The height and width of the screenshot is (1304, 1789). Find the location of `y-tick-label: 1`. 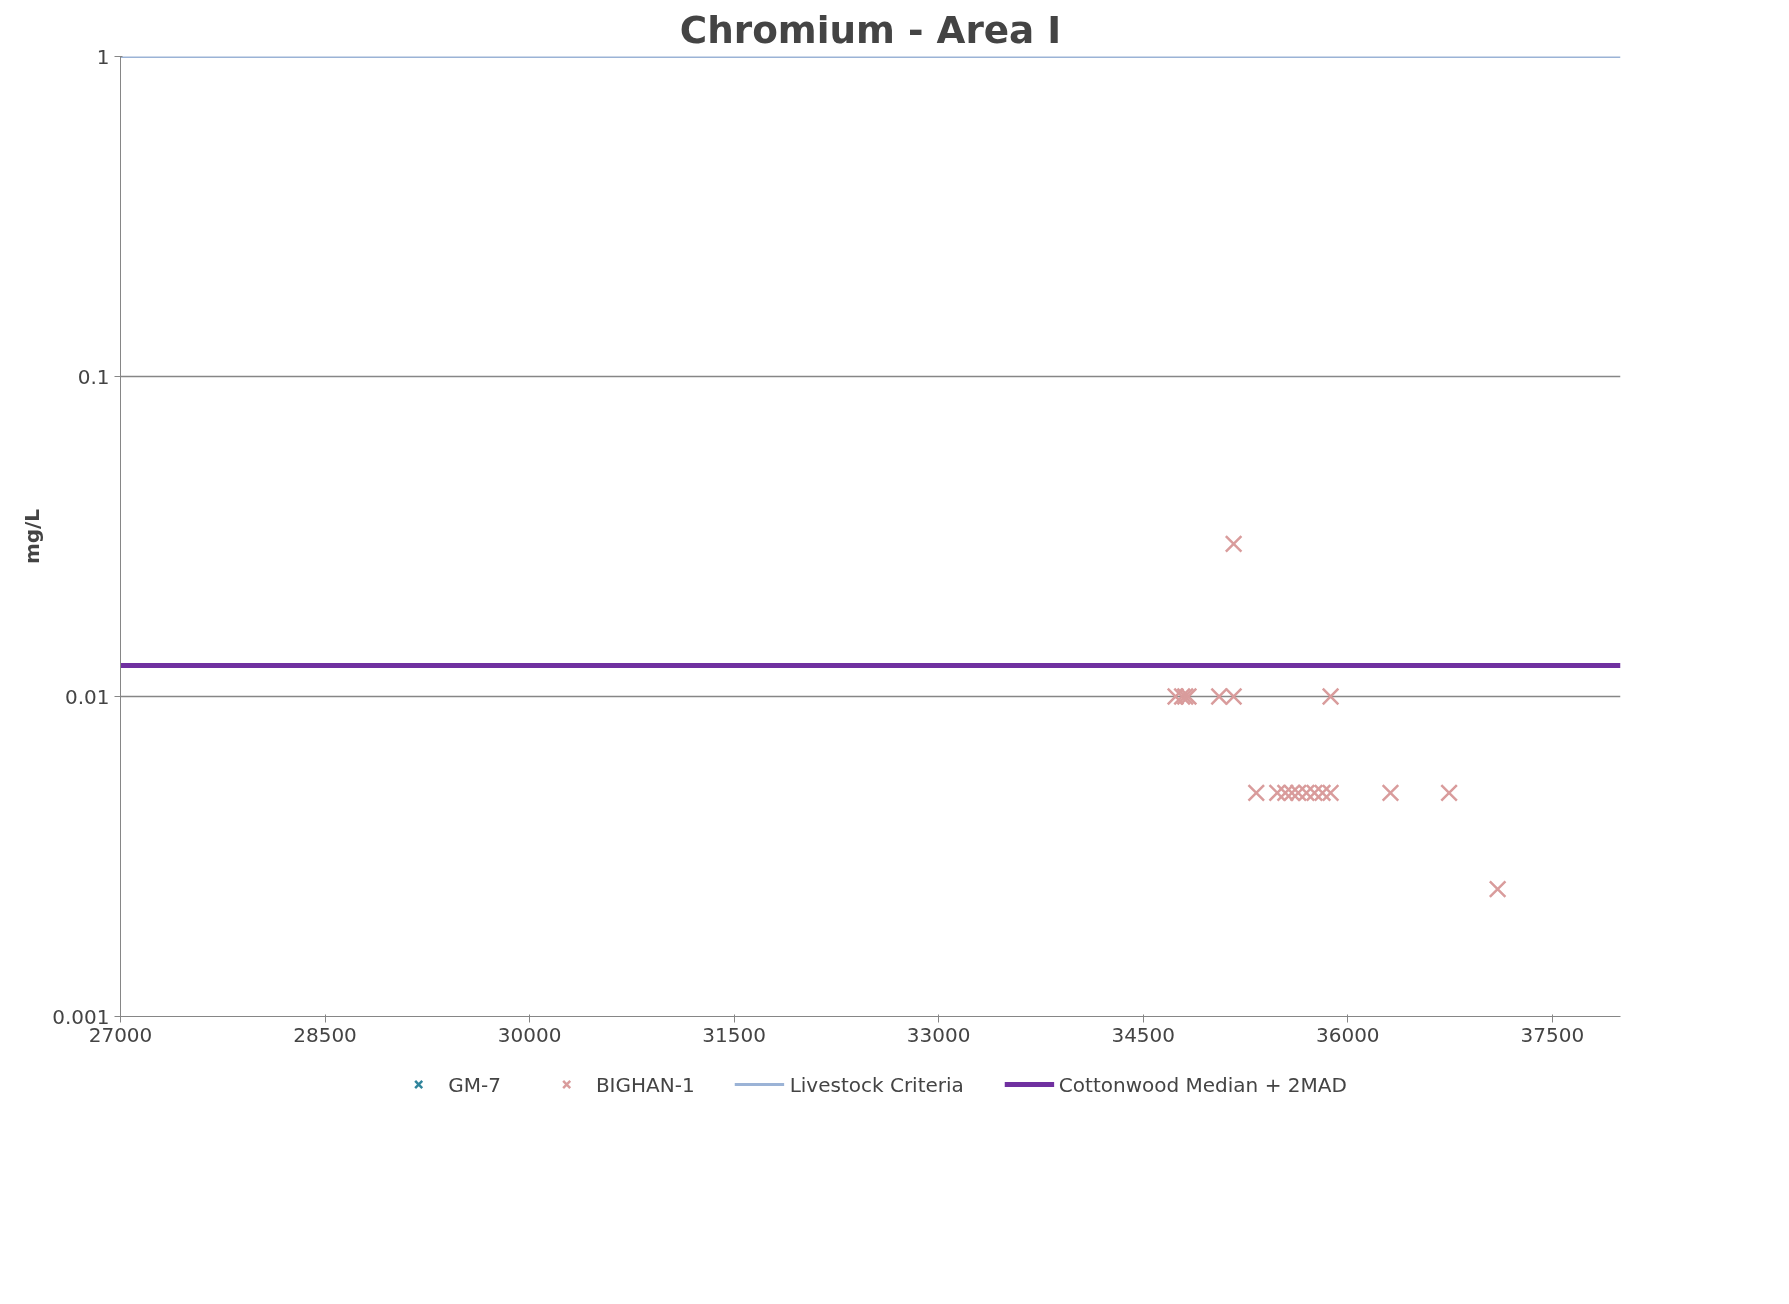

y-tick-label: 1 is located at coordinates (103, 56).